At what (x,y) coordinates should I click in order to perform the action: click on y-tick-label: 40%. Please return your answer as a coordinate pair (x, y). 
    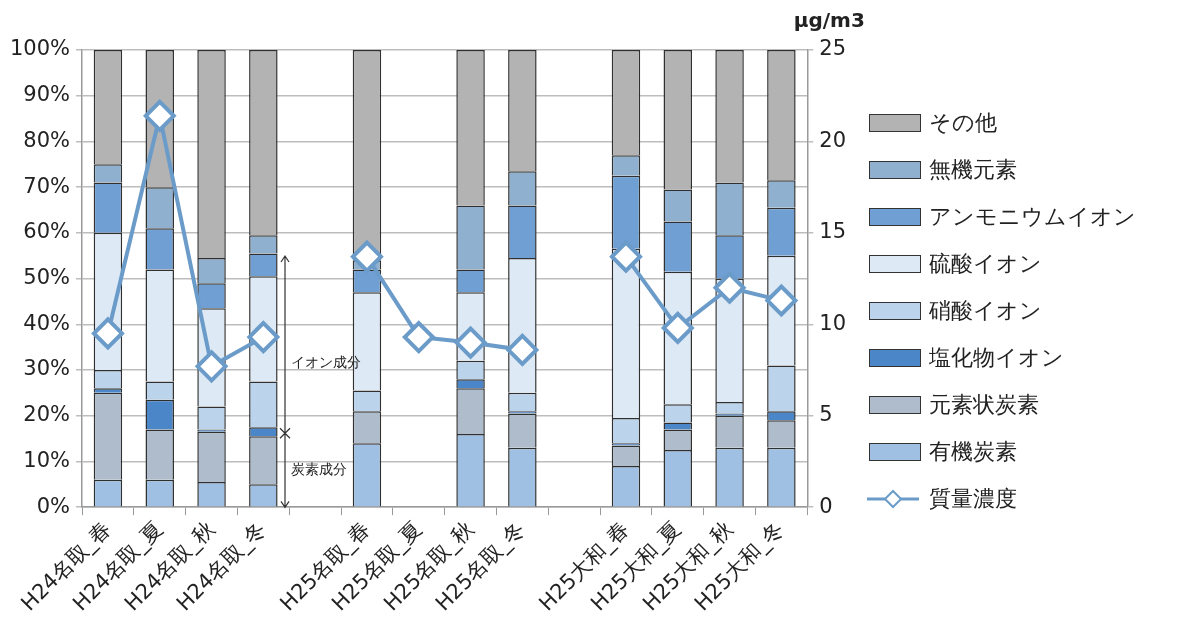
    Looking at the image, I should click on (47, 322).